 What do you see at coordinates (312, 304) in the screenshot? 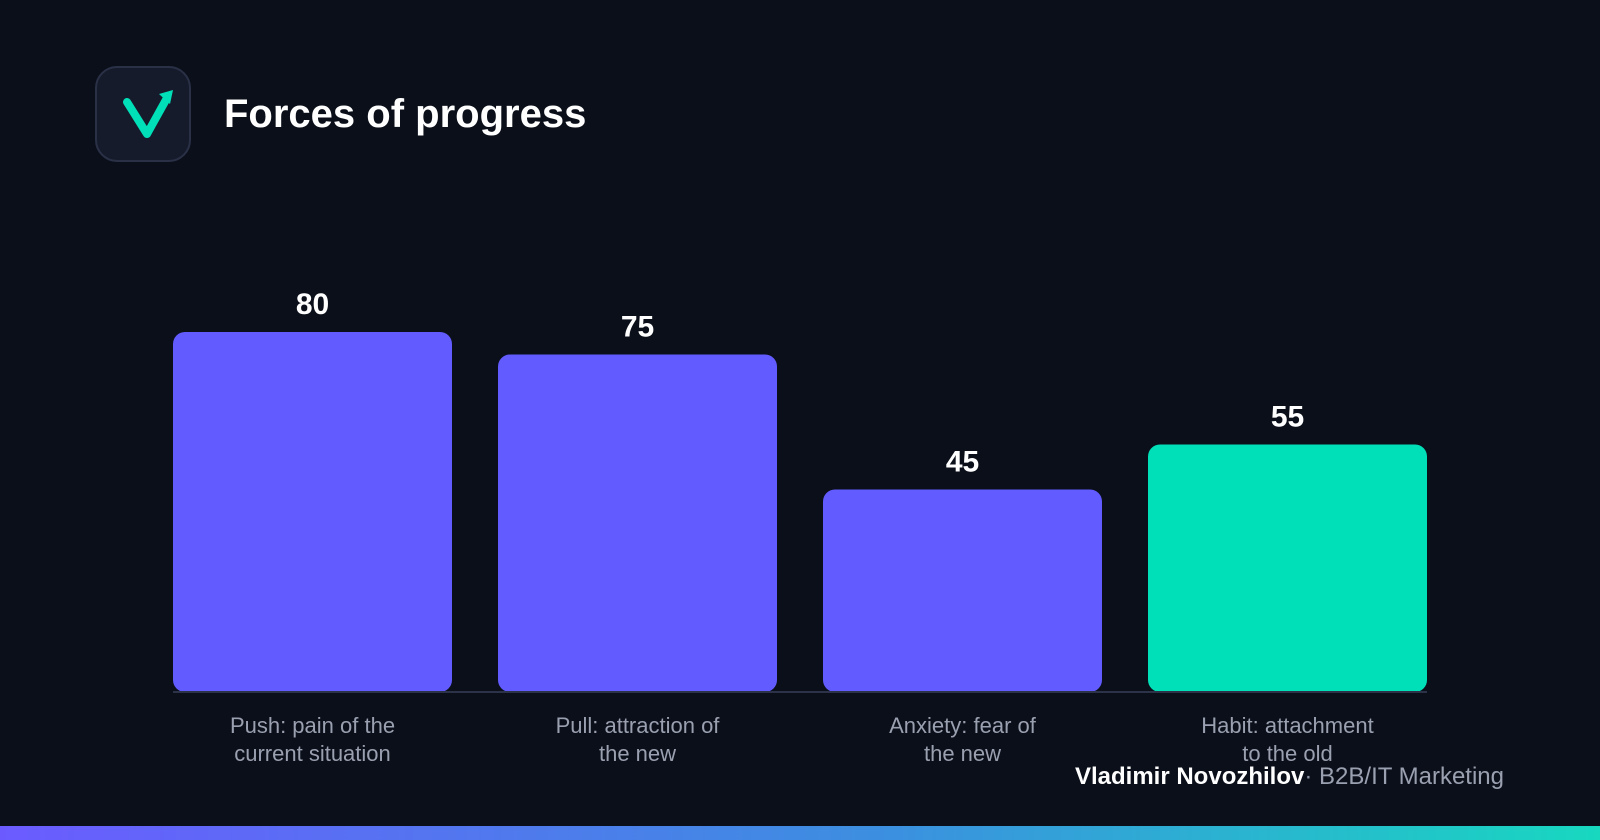
I see `data-label-1: 80` at bounding box center [312, 304].